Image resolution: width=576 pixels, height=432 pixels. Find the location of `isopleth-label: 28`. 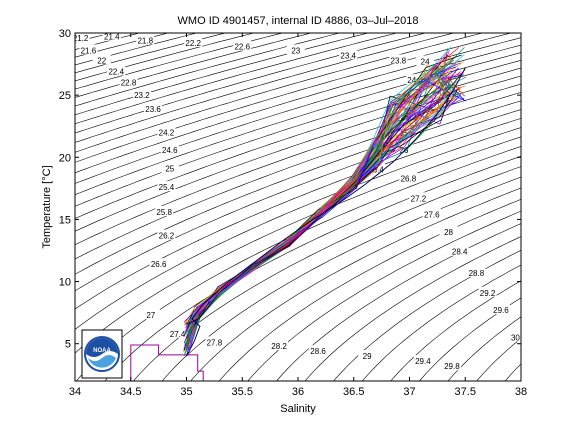

isopleth-label: 28 is located at coordinates (448, 232).